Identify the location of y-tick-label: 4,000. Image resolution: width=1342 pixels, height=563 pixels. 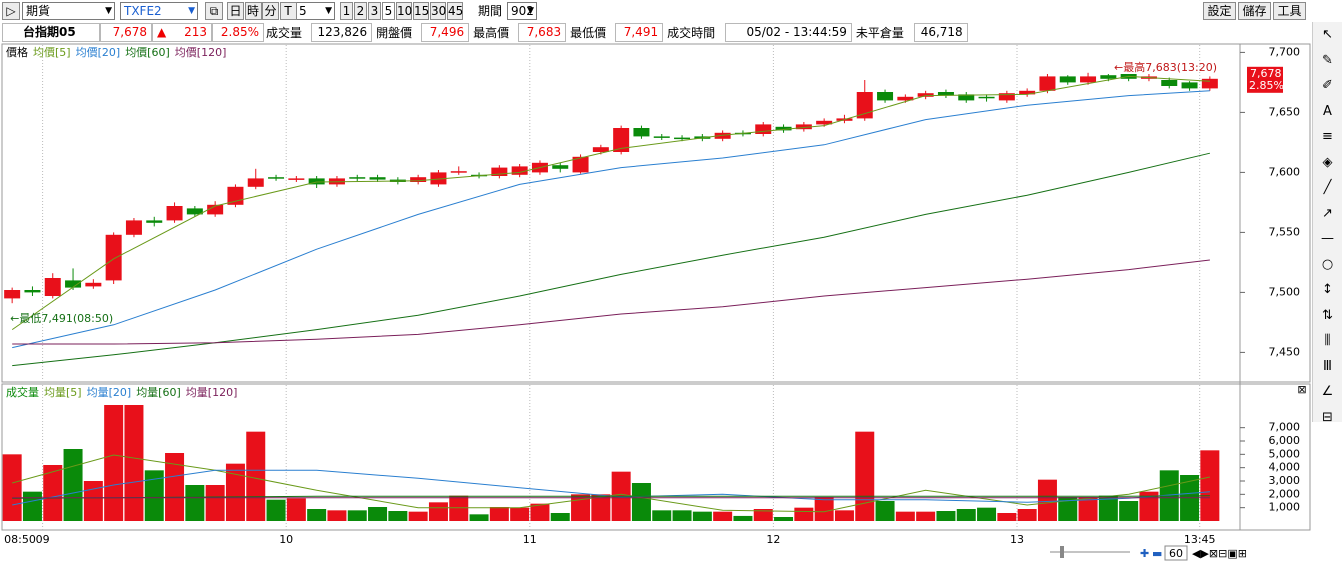
(1285, 467).